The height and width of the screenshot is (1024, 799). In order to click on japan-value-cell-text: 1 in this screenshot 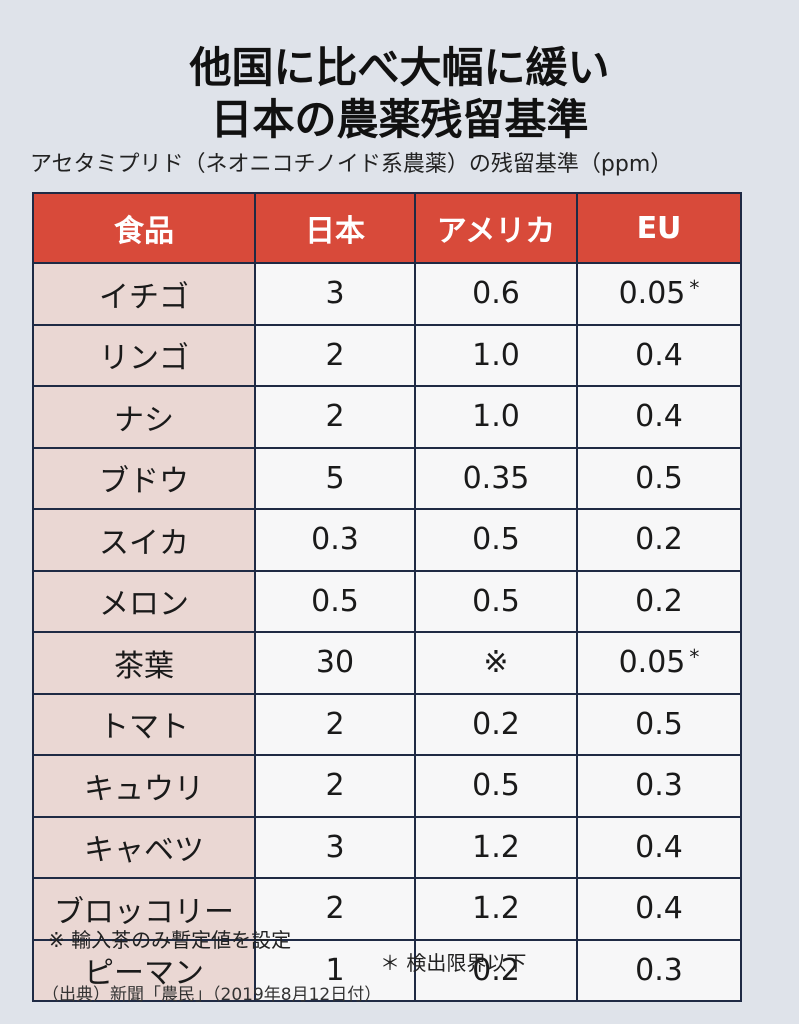, I will do `click(335, 970)`.